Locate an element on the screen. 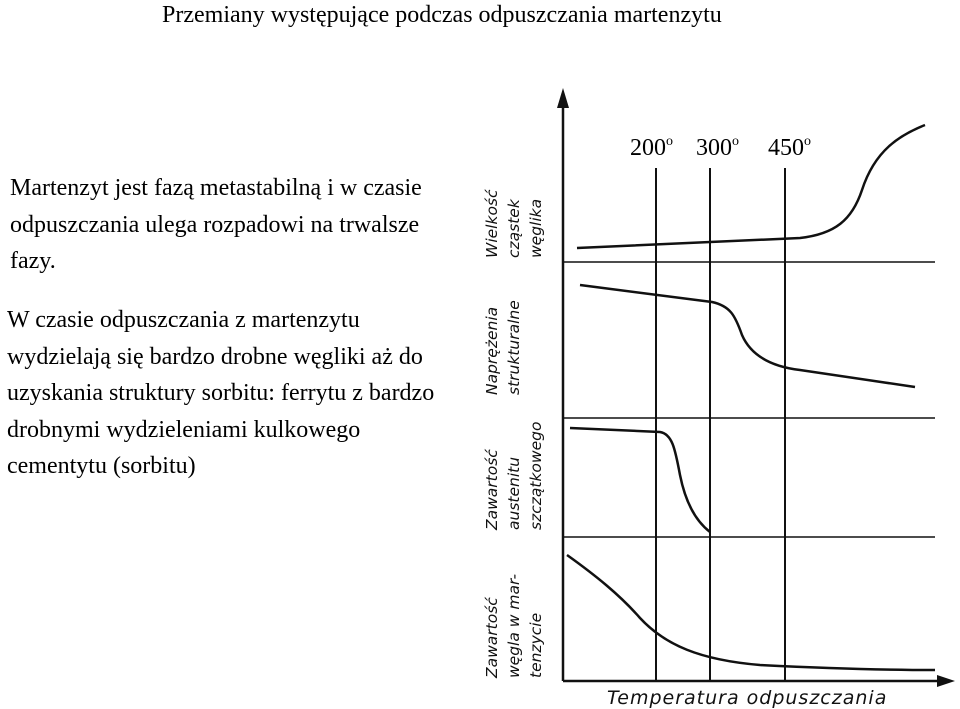 The image size is (960, 709). x-axis-arrow is located at coordinates (946, 681).